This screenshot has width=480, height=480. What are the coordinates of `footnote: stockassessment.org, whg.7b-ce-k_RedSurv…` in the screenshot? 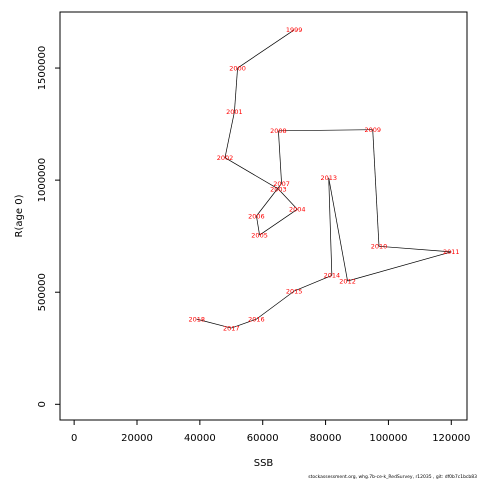 It's located at (392, 477).